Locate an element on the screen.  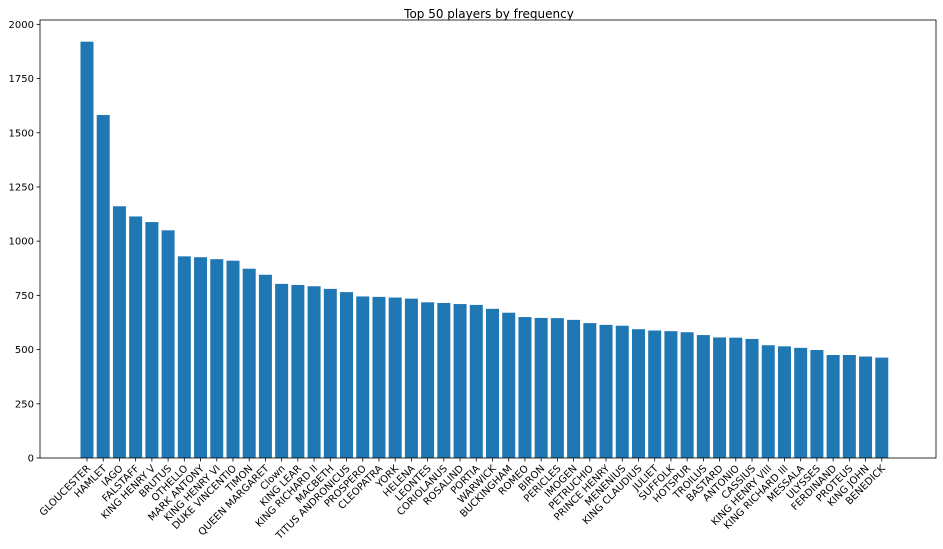
y-tick-label: 2000 is located at coordinates (21, 25).